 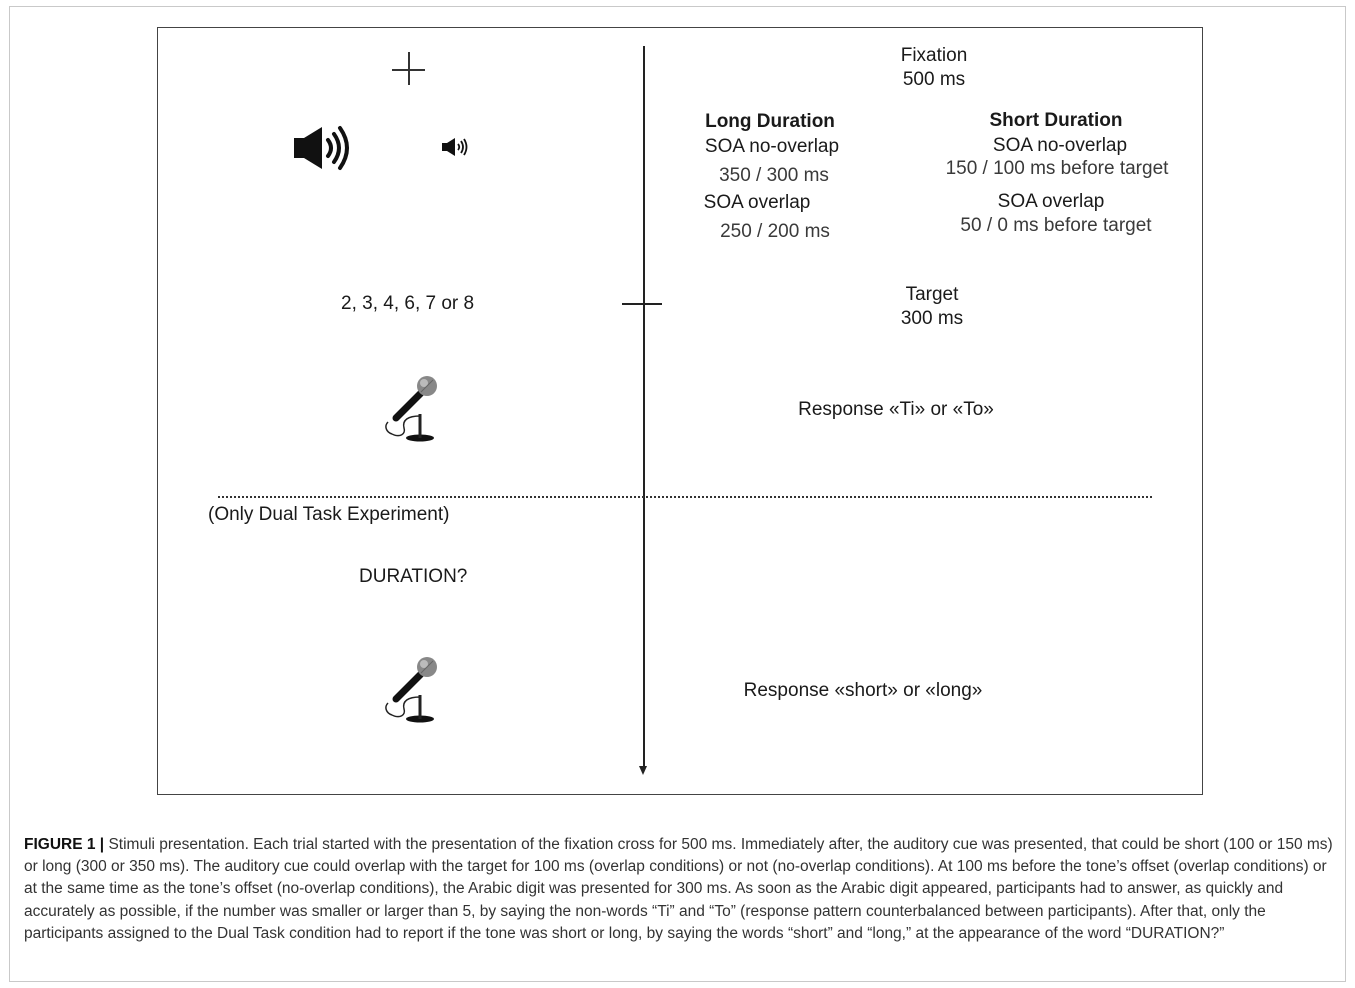 I want to click on figure-label: FIGURE 1 |, so click(x=64, y=844).